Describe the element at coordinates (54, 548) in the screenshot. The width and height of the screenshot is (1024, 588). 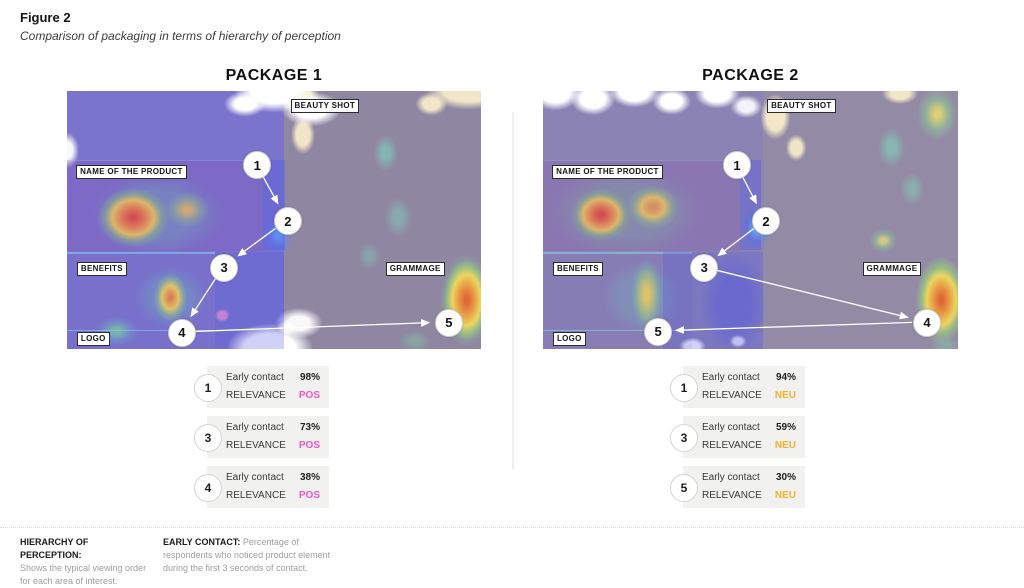
I see `legend-hierarchy-term: HIERARCHY OF PERCEPTION:` at that location.